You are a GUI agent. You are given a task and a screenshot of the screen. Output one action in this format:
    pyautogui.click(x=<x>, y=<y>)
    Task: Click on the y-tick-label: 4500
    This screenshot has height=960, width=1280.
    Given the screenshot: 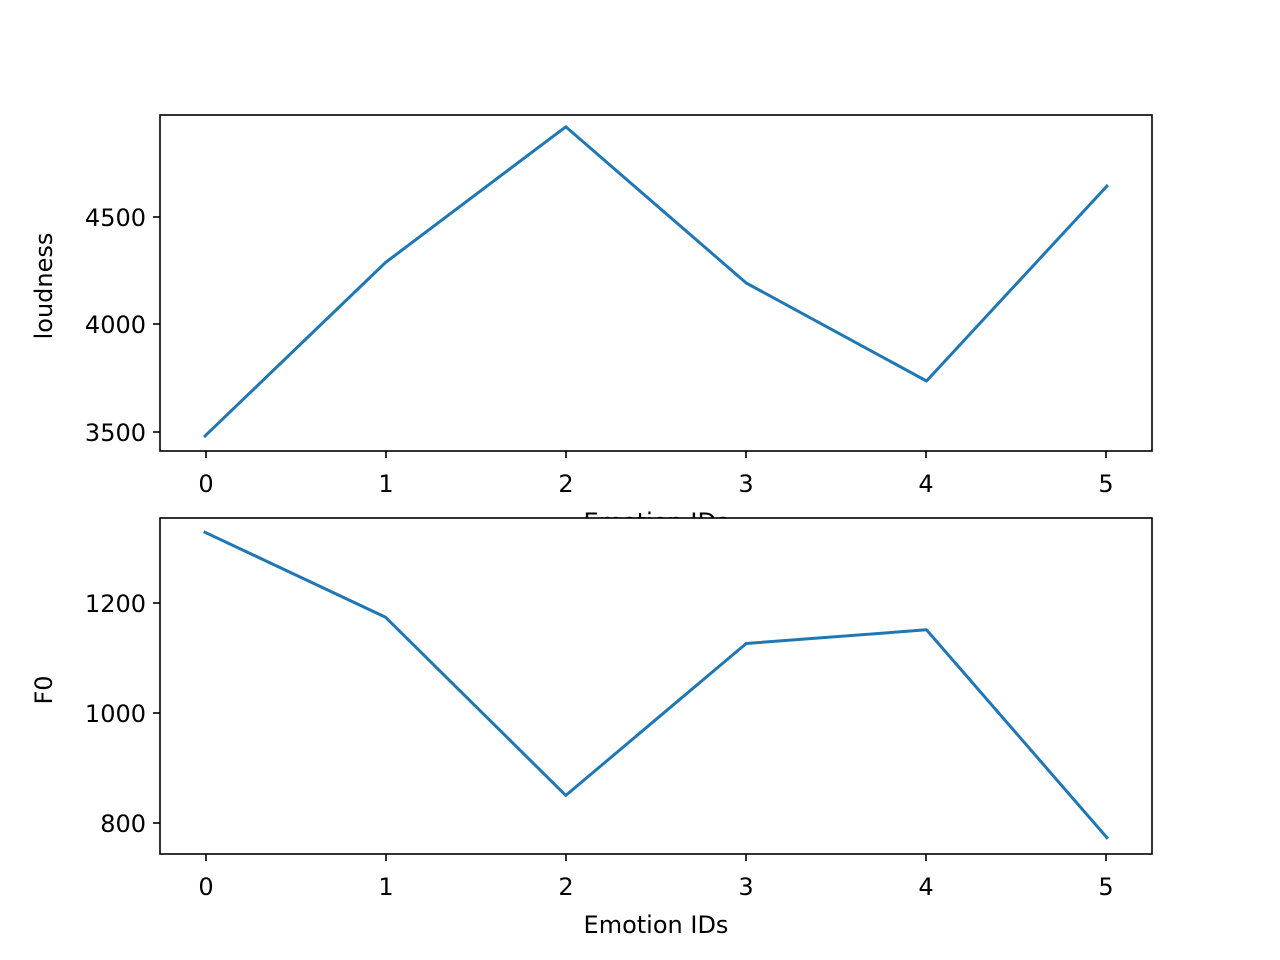 What is the action you would take?
    pyautogui.click(x=115, y=218)
    